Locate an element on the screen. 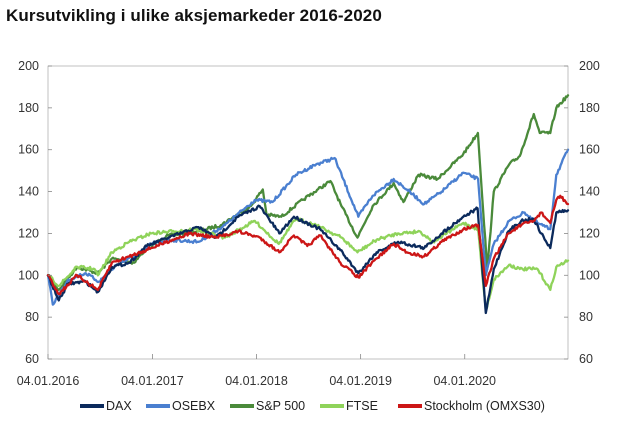 The width and height of the screenshot is (619, 422). legend-label-s-p-500: S&P 500 is located at coordinates (280, 406).